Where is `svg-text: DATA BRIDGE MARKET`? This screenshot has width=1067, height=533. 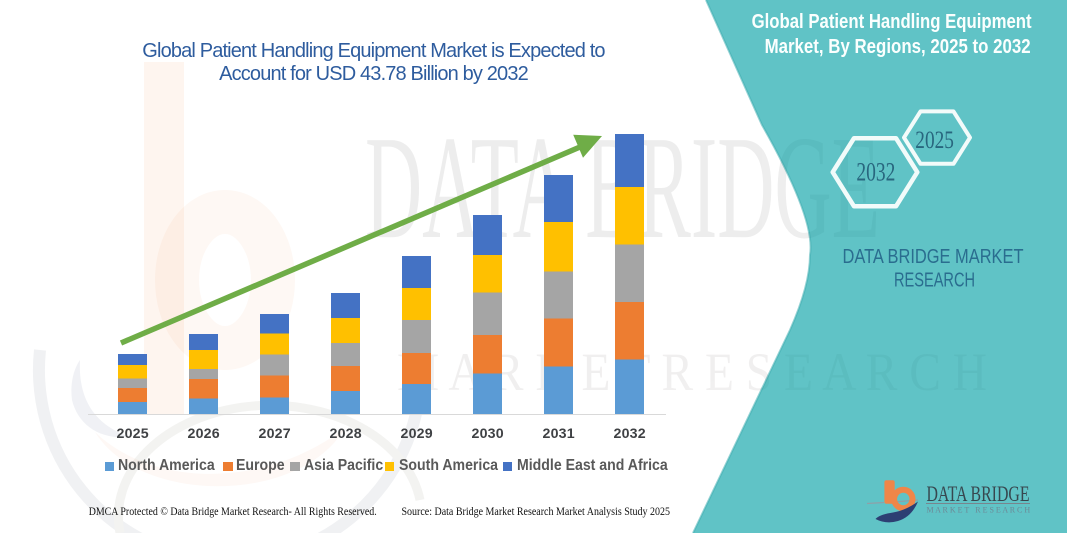 svg-text: DATA BRIDGE MARKET is located at coordinates (933, 257).